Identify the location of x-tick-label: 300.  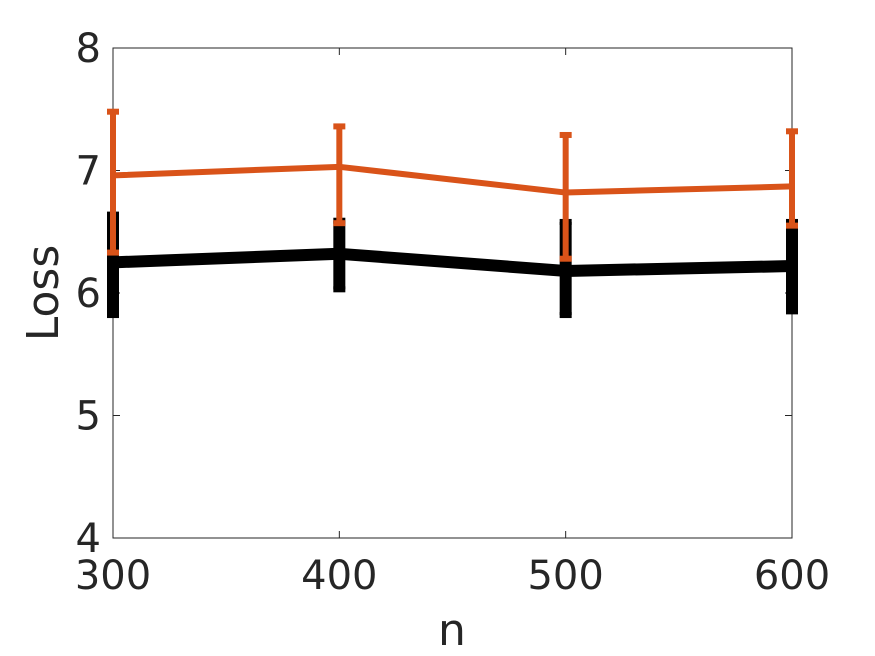
(113, 576).